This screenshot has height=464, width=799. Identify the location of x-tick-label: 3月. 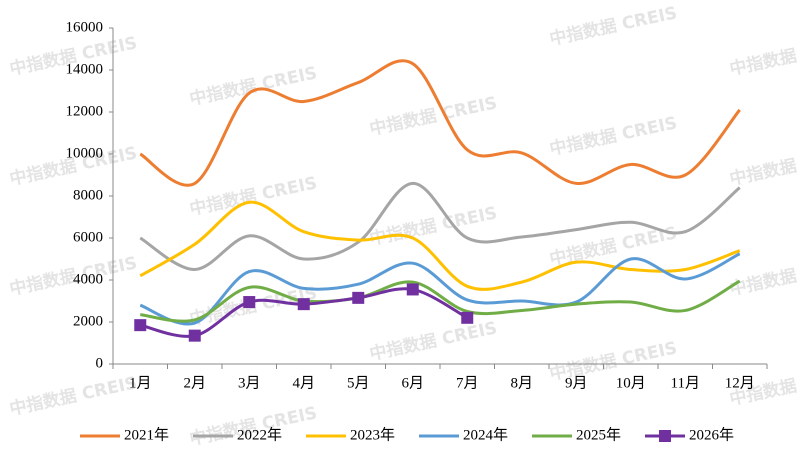
(249, 383).